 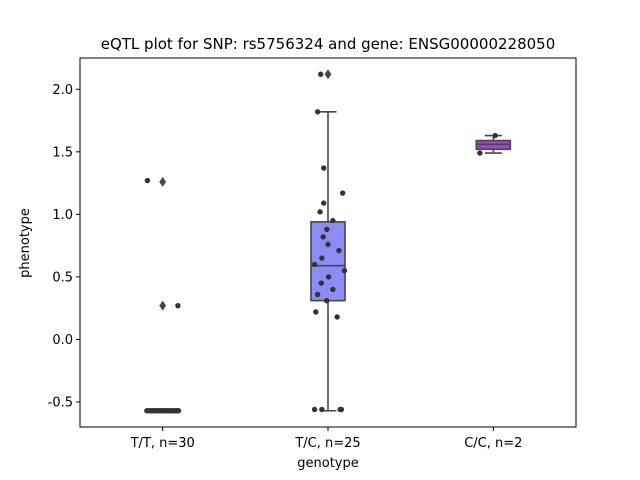 I want to click on x-axis-label: genotype, so click(x=327, y=463).